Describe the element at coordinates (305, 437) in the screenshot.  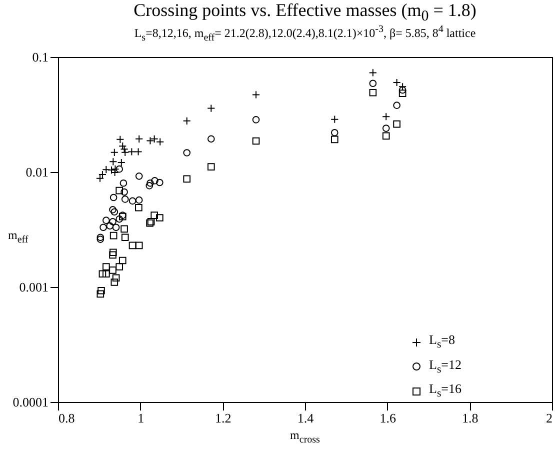
I see `x-axis-title: m$_{cross}$` at that location.